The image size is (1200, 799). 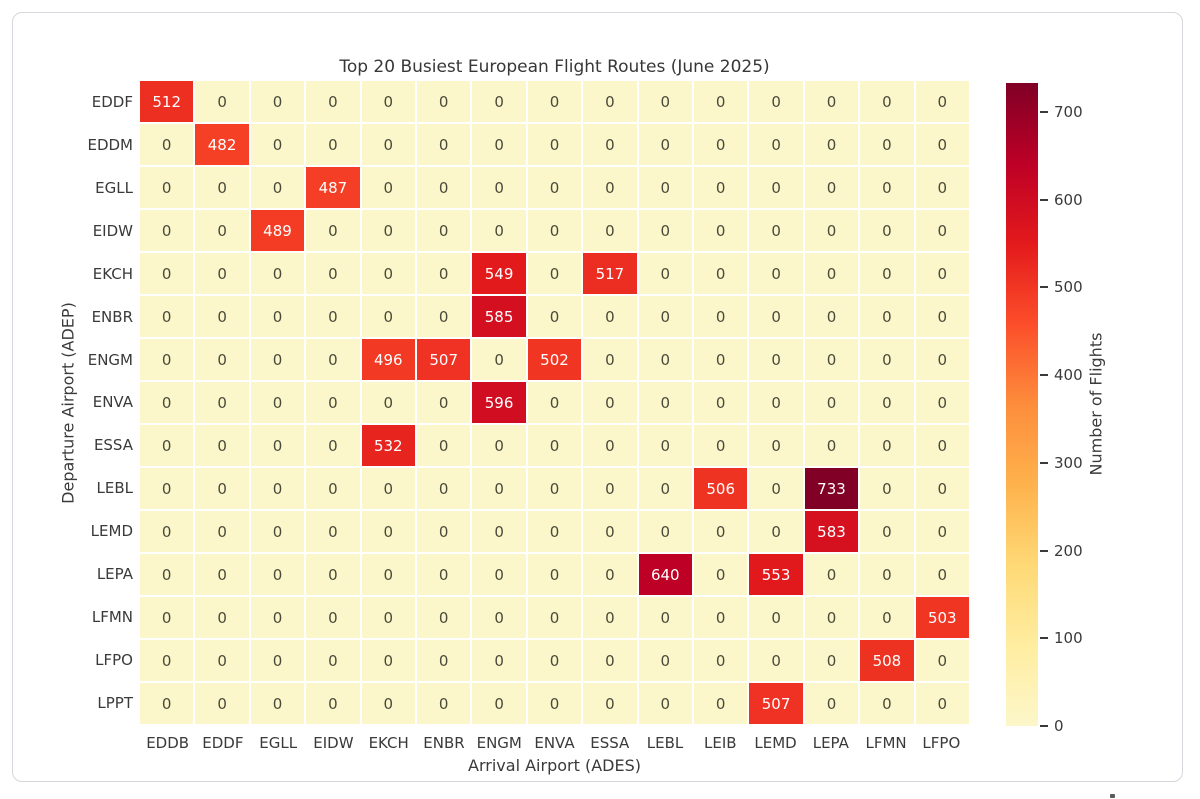 What do you see at coordinates (887, 660) in the screenshot?
I see `heatmap-cell: 508` at bounding box center [887, 660].